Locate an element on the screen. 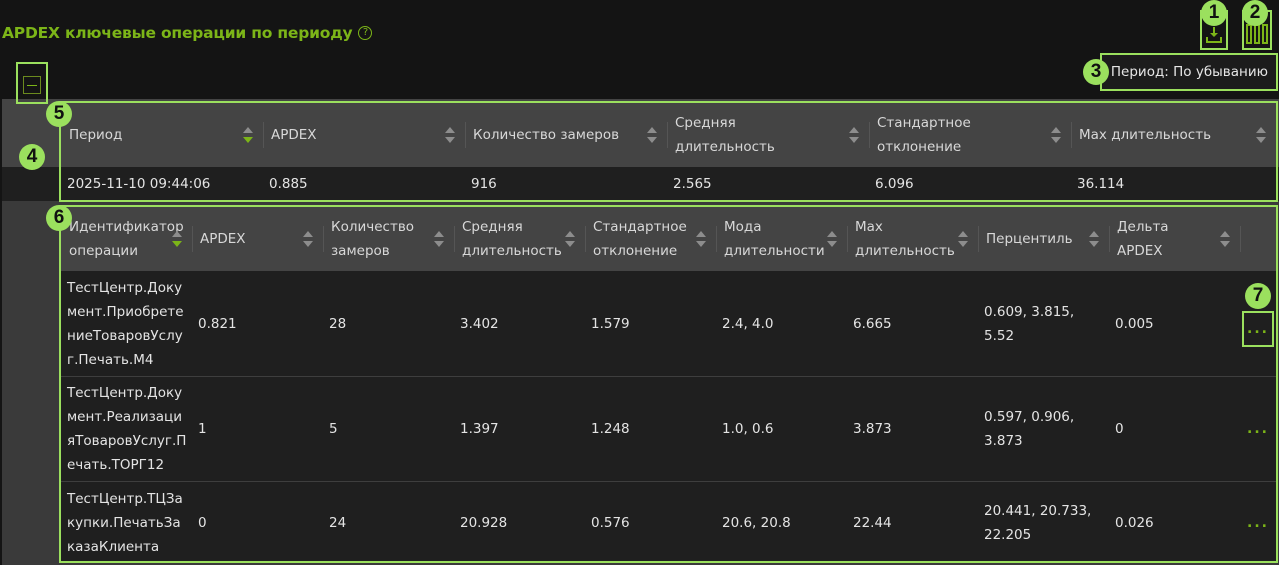  cell-mode-duration: 1.0, 0.6 is located at coordinates (748, 429).